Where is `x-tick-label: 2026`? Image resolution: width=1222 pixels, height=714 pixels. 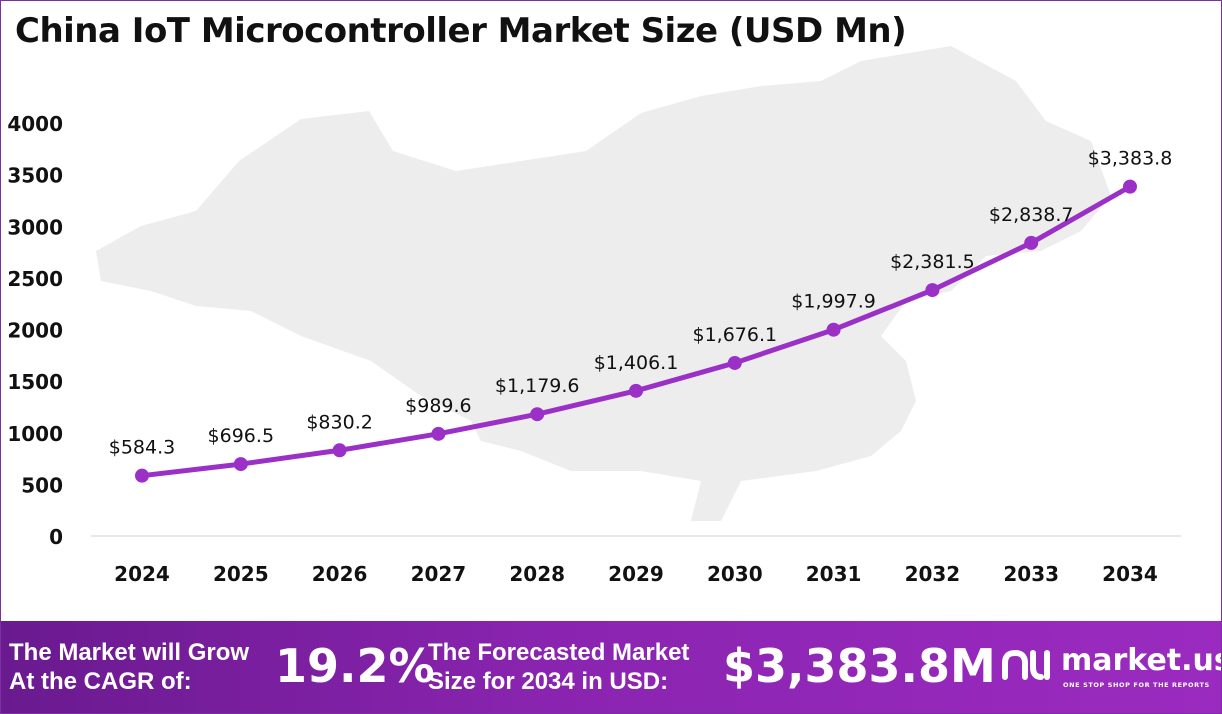
x-tick-label: 2026 is located at coordinates (340, 574).